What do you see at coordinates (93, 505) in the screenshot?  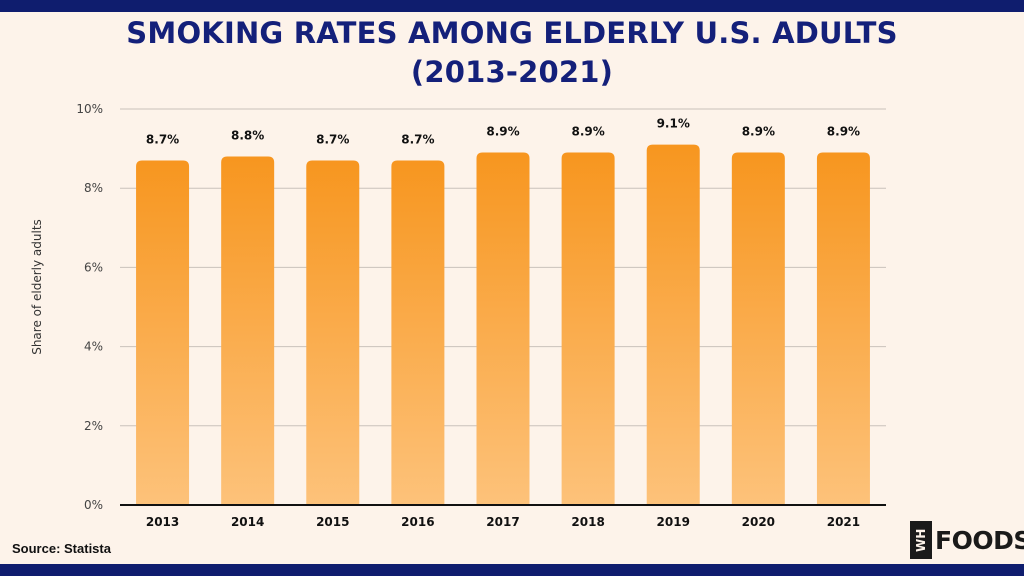 I see `y-tick-label-0: 0%` at bounding box center [93, 505].